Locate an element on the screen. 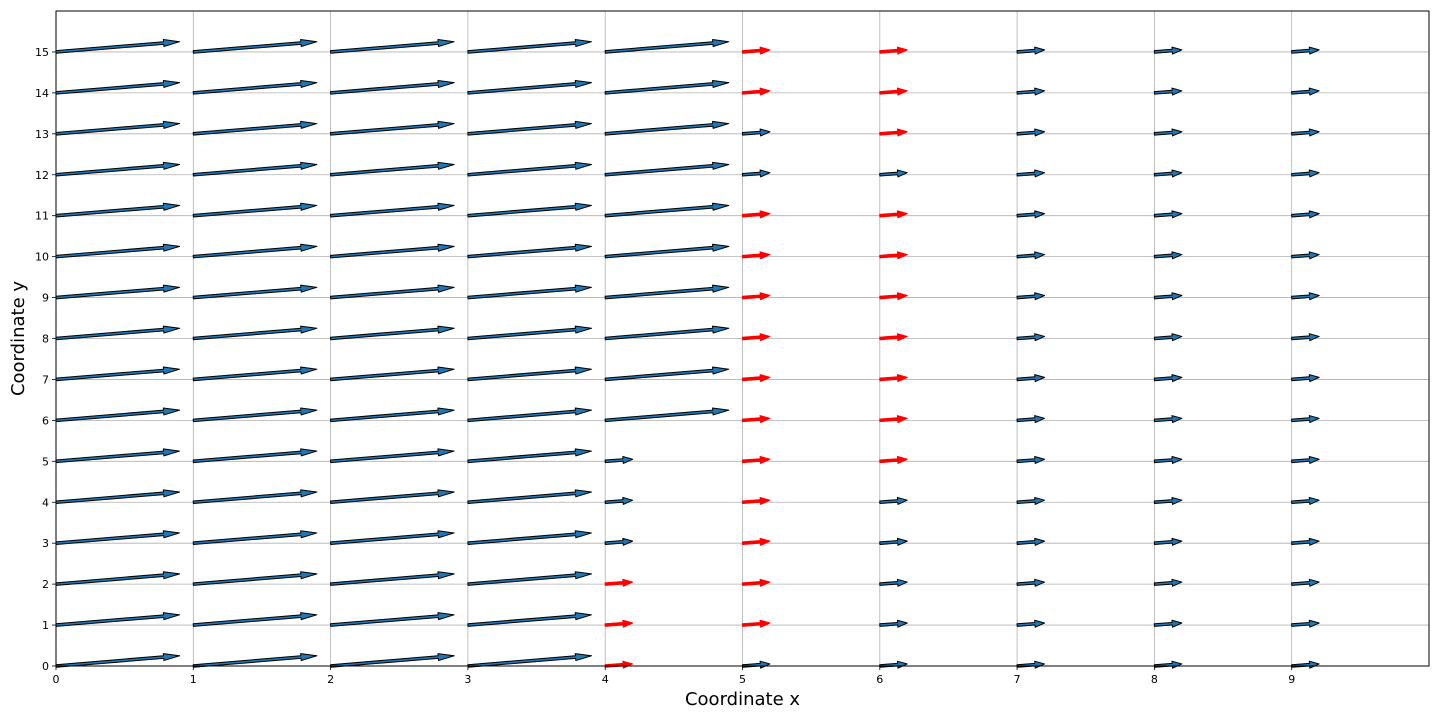 This screenshot has width=1440, height=720. y-tick-label: 11 is located at coordinates (42, 216).